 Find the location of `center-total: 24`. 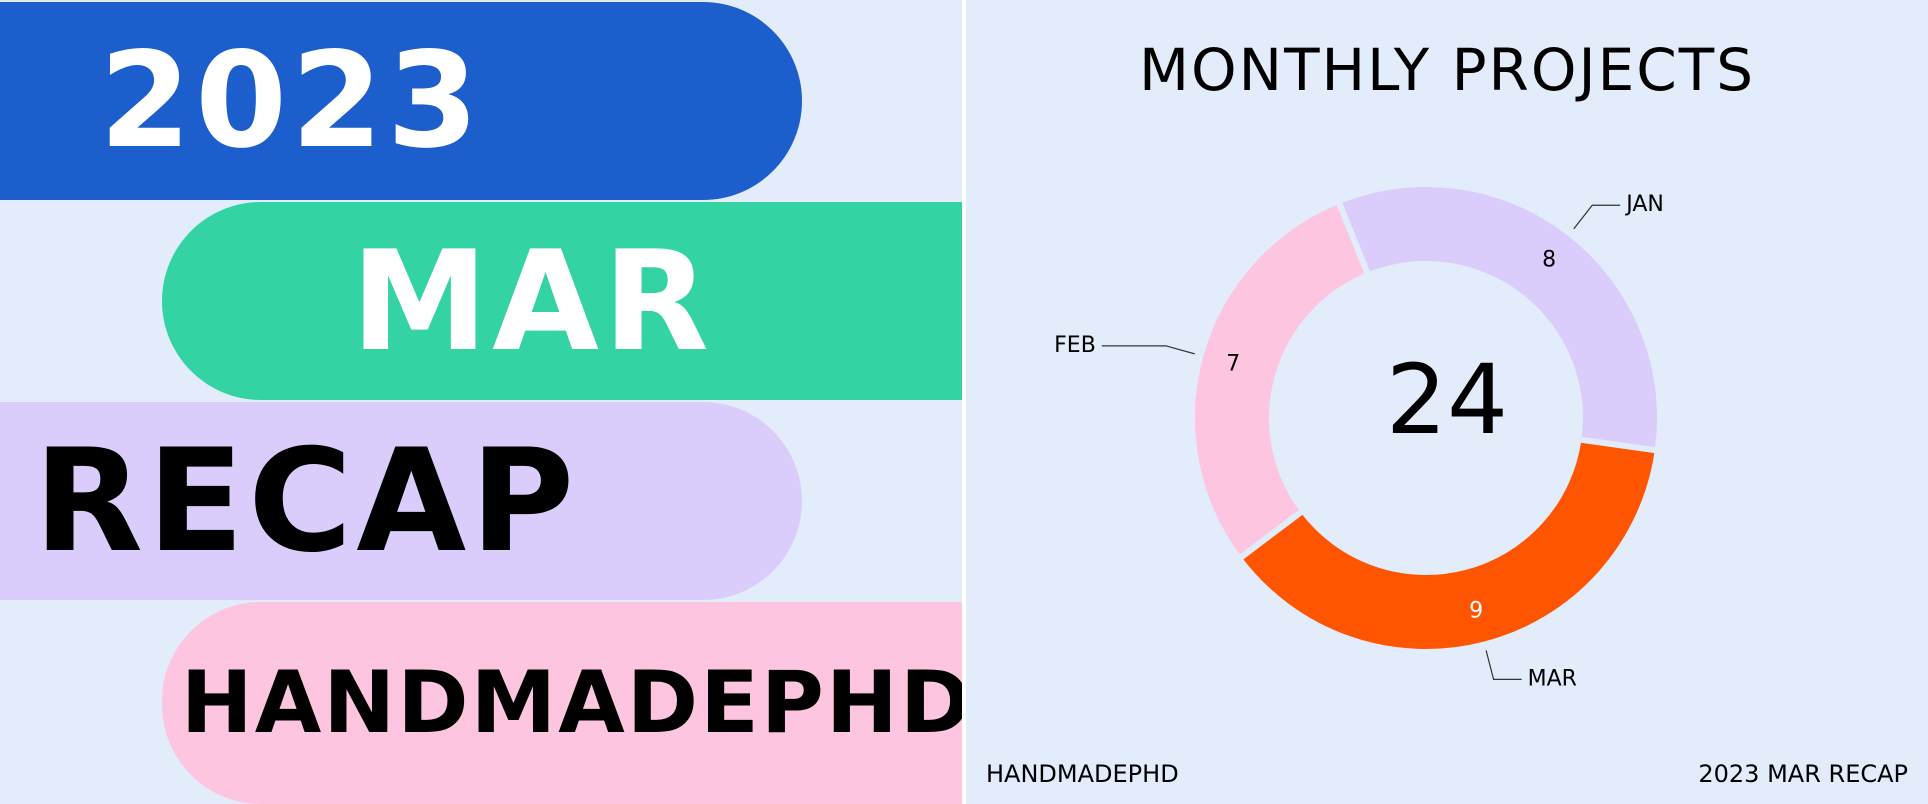

center-total: 24 is located at coordinates (1447, 400).